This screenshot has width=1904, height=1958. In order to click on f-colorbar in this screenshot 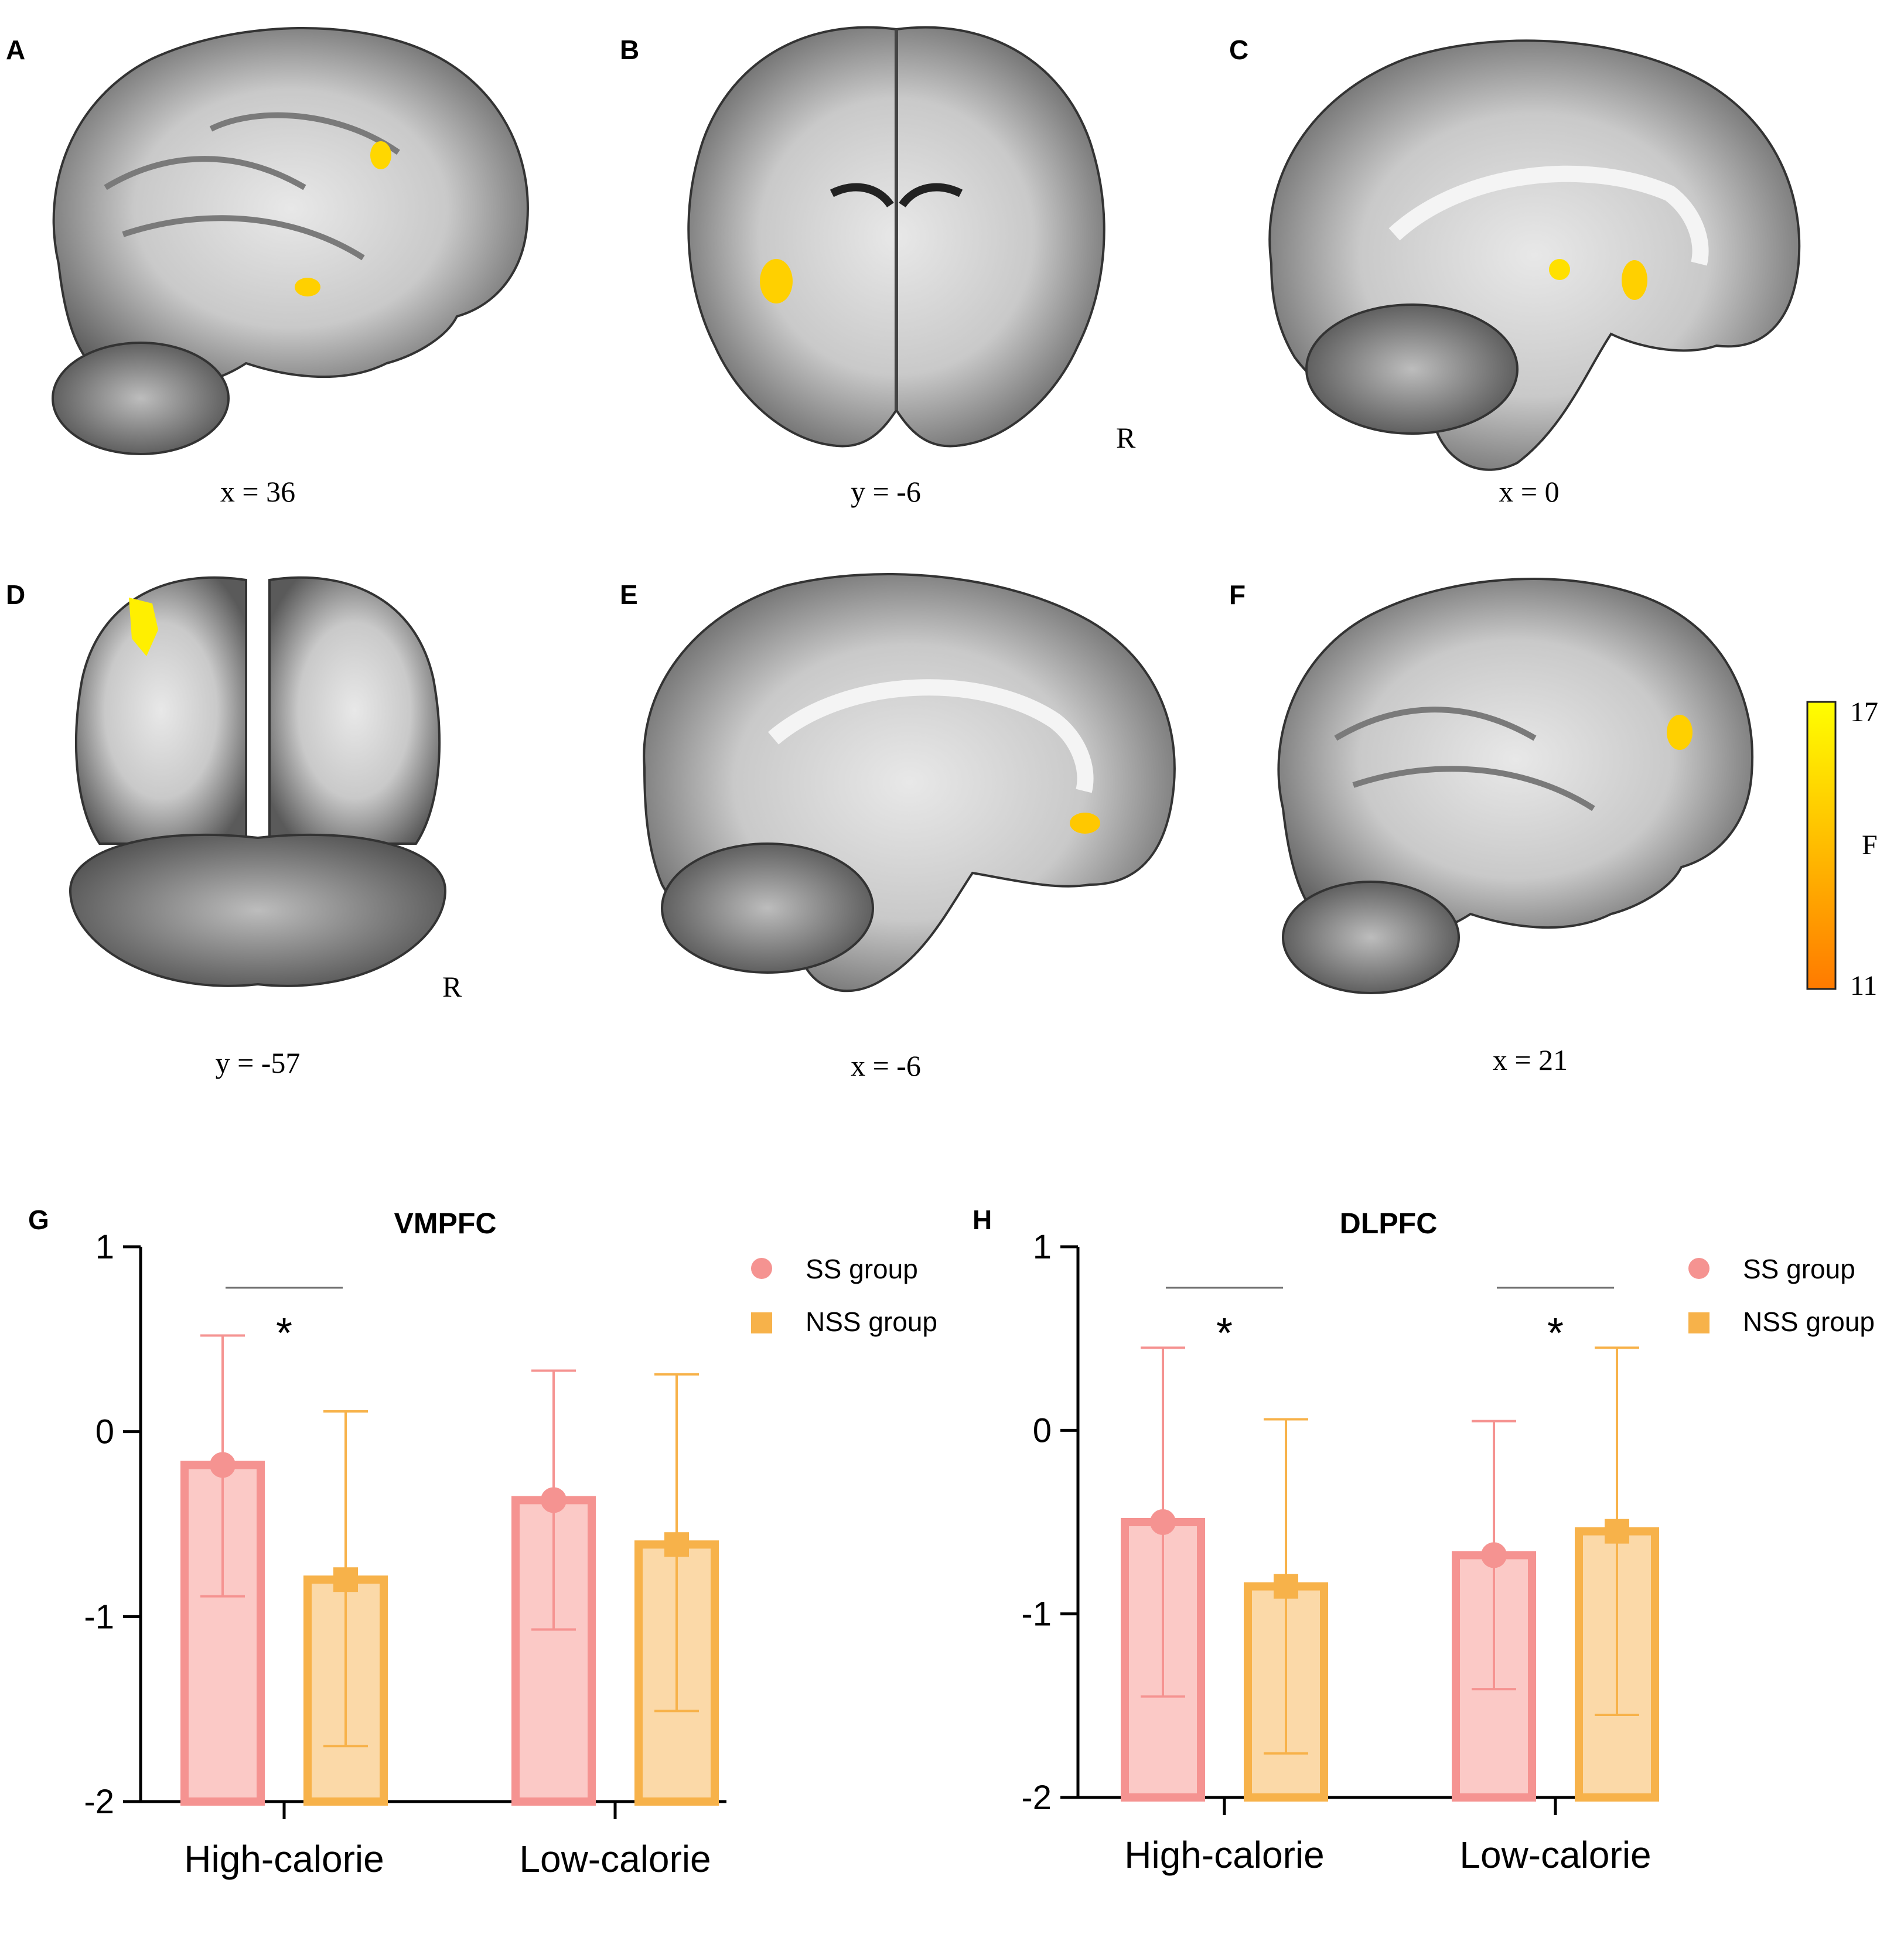, I will do `click(1821, 845)`.